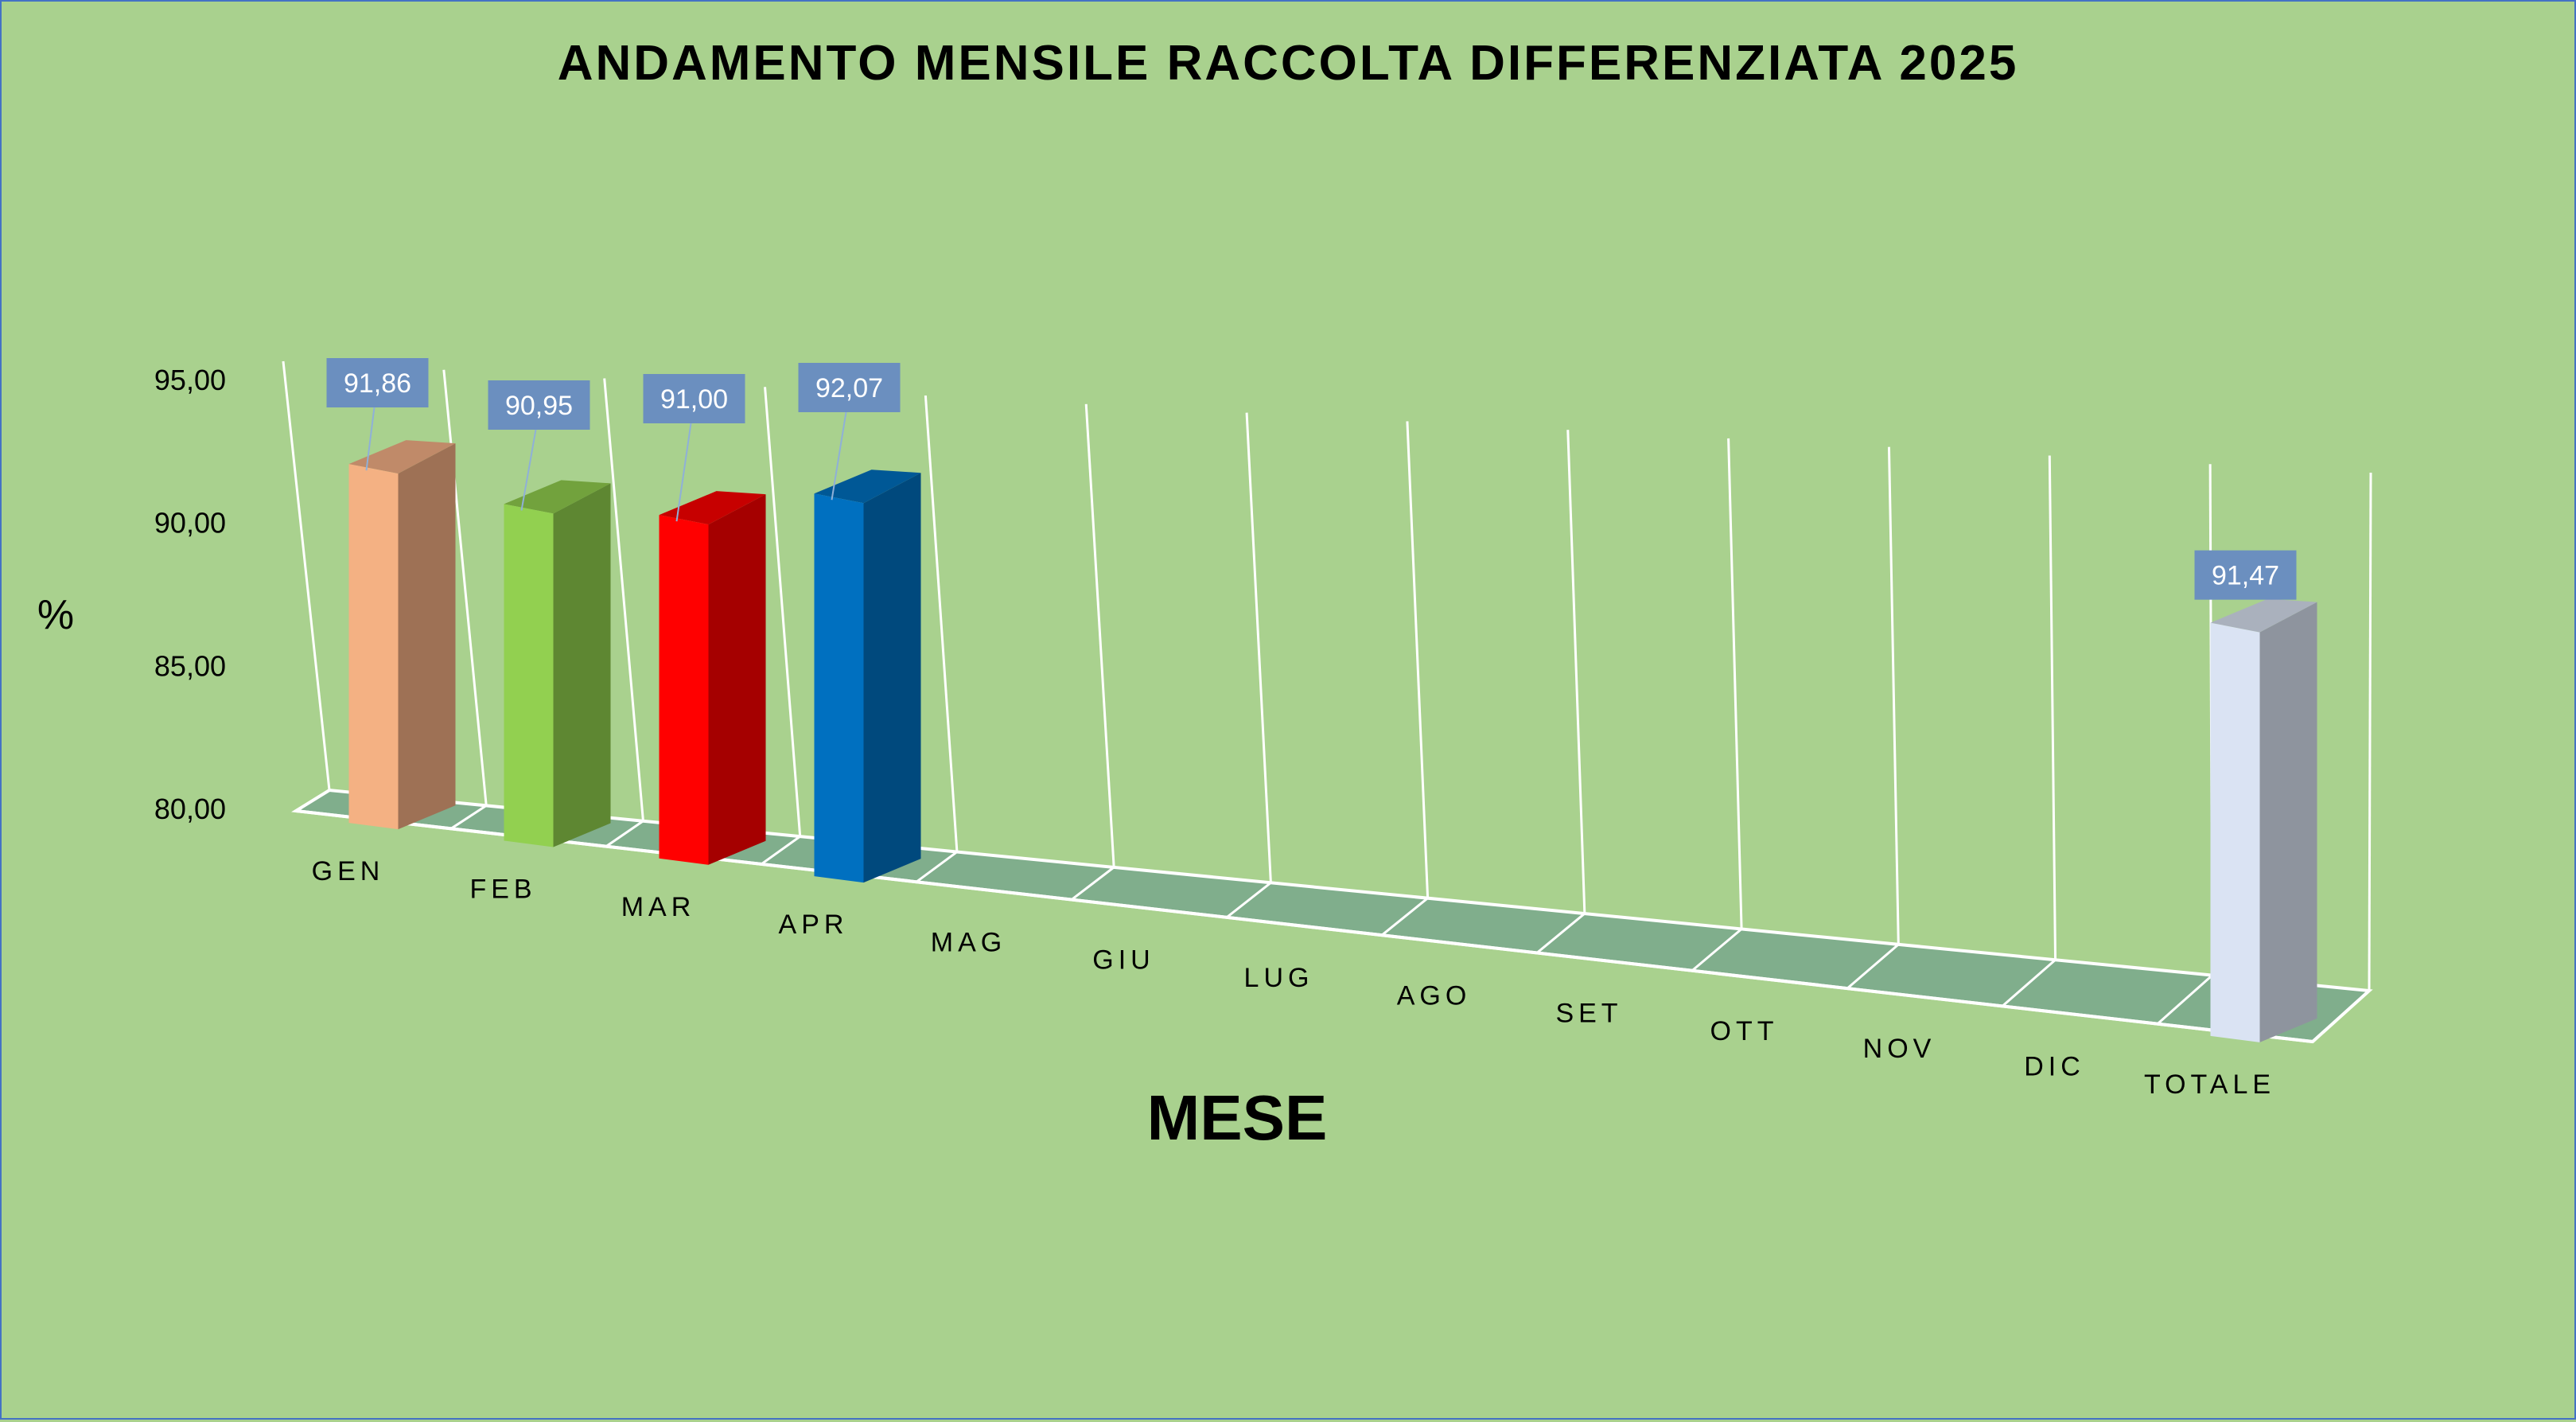  What do you see at coordinates (814, 925) in the screenshot?
I see `x-tick-label: APR` at bounding box center [814, 925].